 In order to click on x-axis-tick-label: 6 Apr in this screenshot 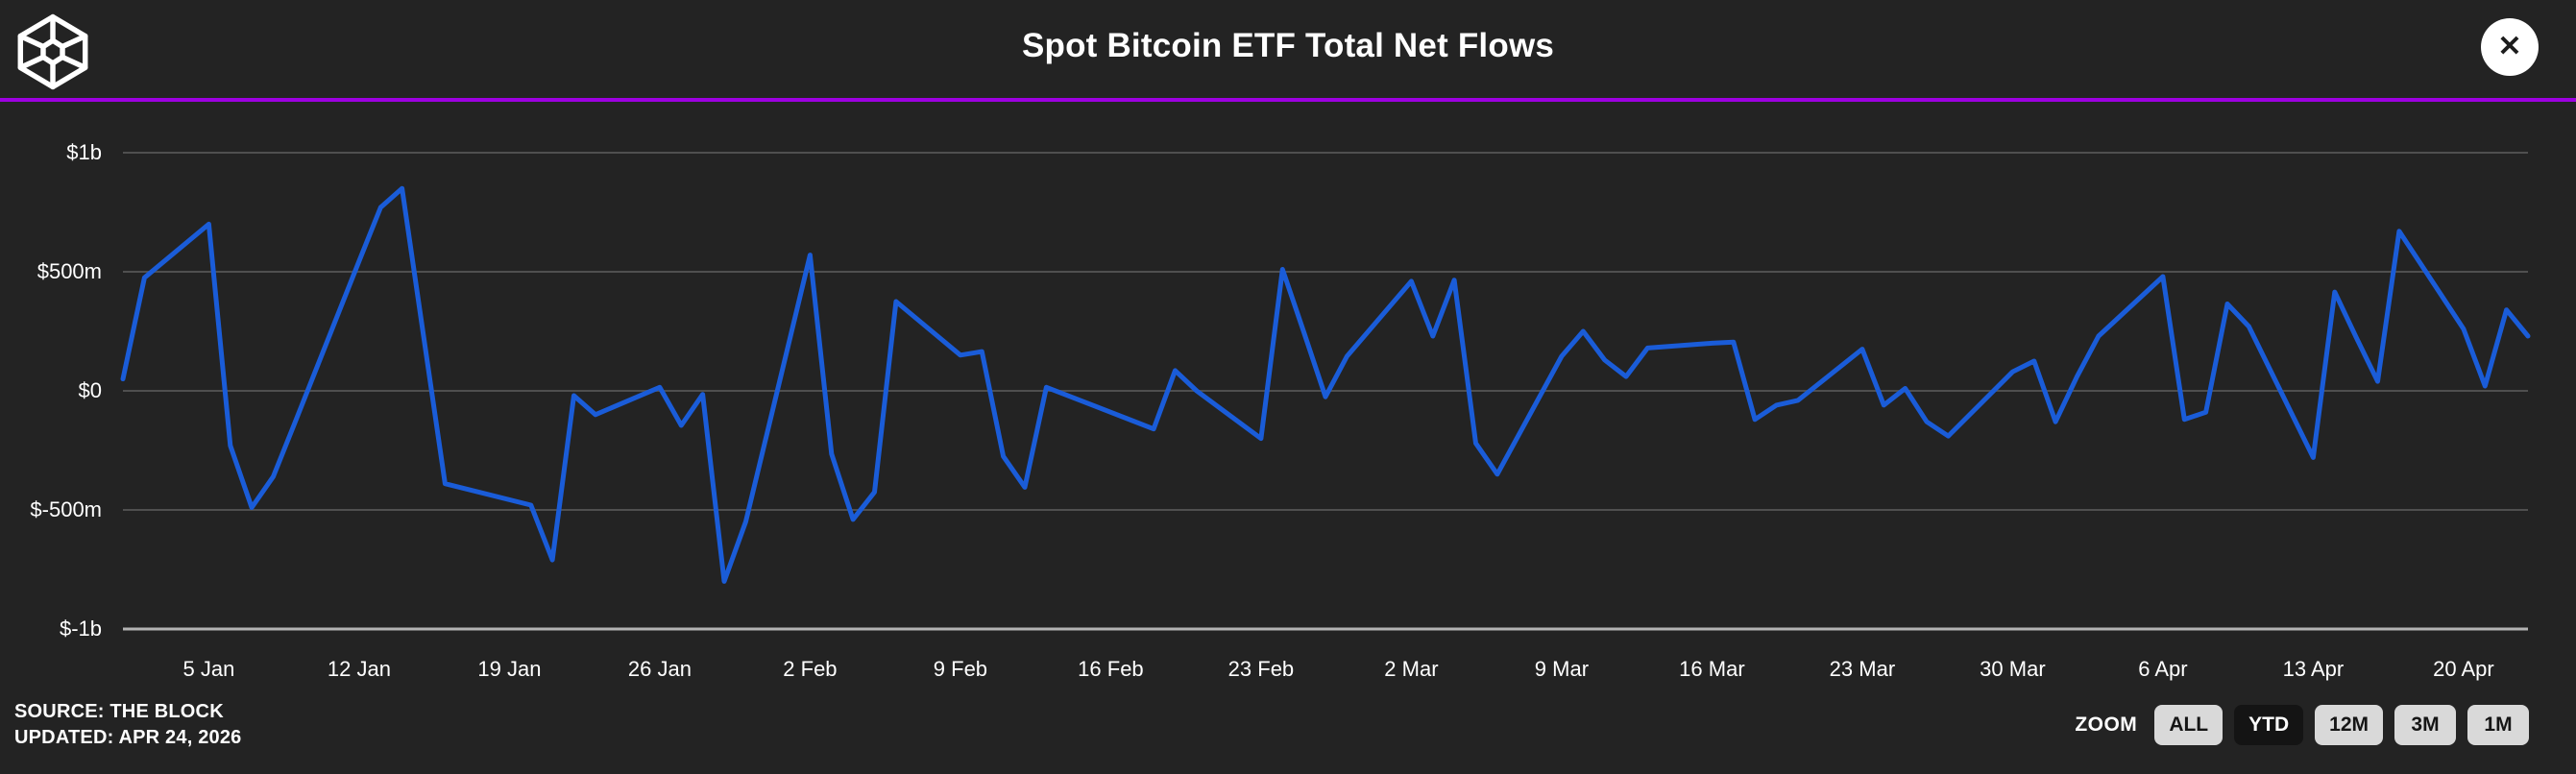, I will do `click(2162, 669)`.